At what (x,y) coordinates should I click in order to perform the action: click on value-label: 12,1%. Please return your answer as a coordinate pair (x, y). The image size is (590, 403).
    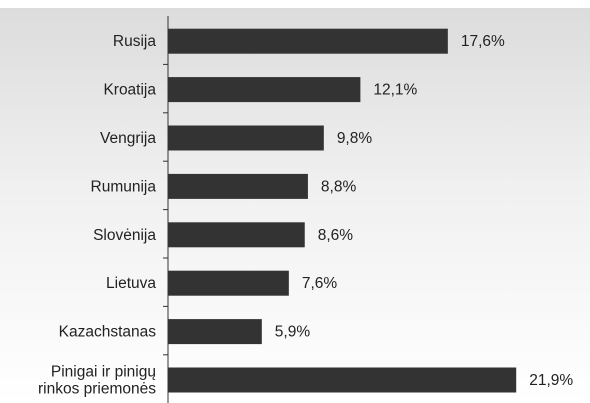
    Looking at the image, I should click on (395, 90).